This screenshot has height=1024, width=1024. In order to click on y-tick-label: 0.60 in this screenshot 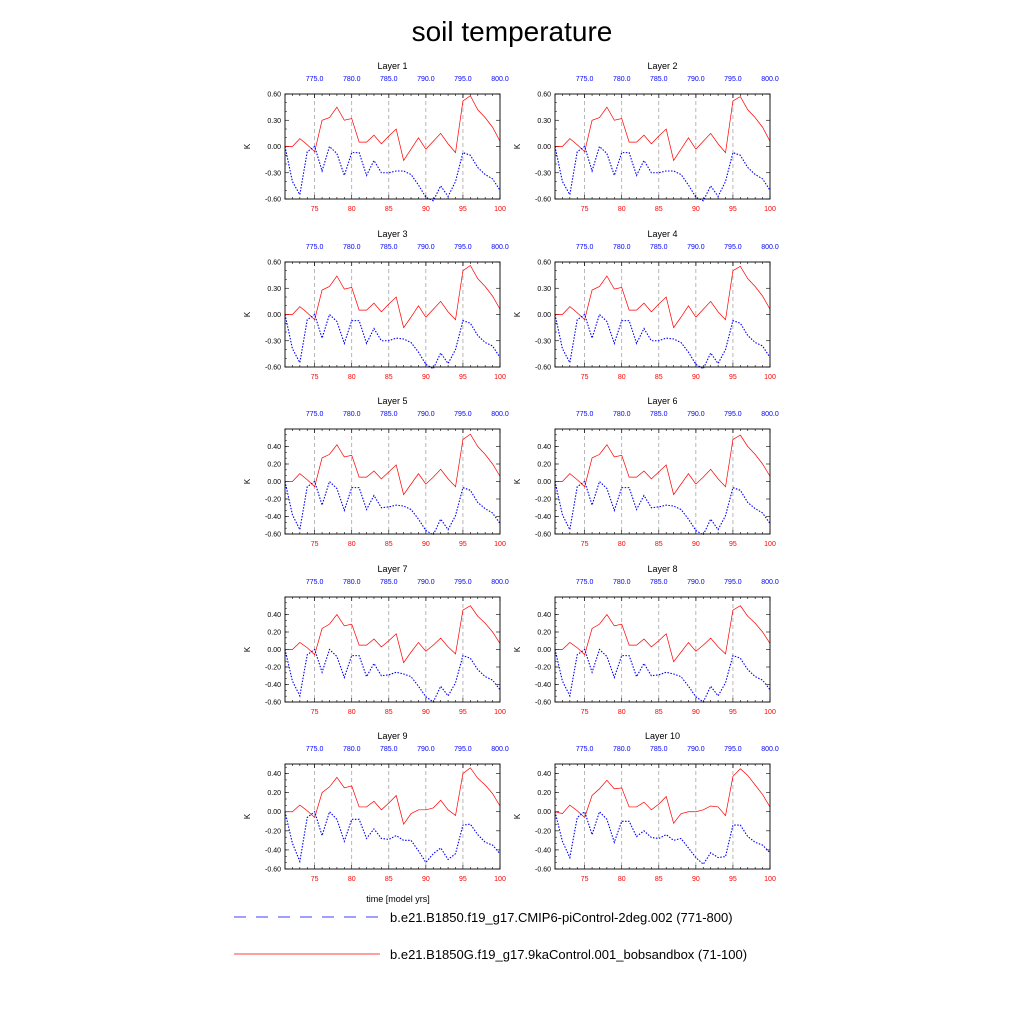, I will do `click(274, 263)`.